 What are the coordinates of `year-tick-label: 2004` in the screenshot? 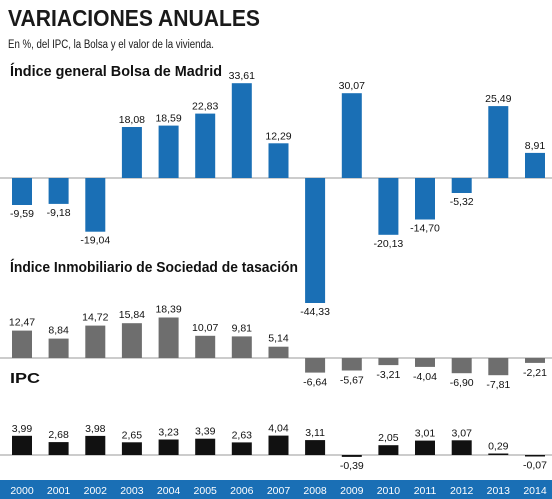 It's located at (169, 491).